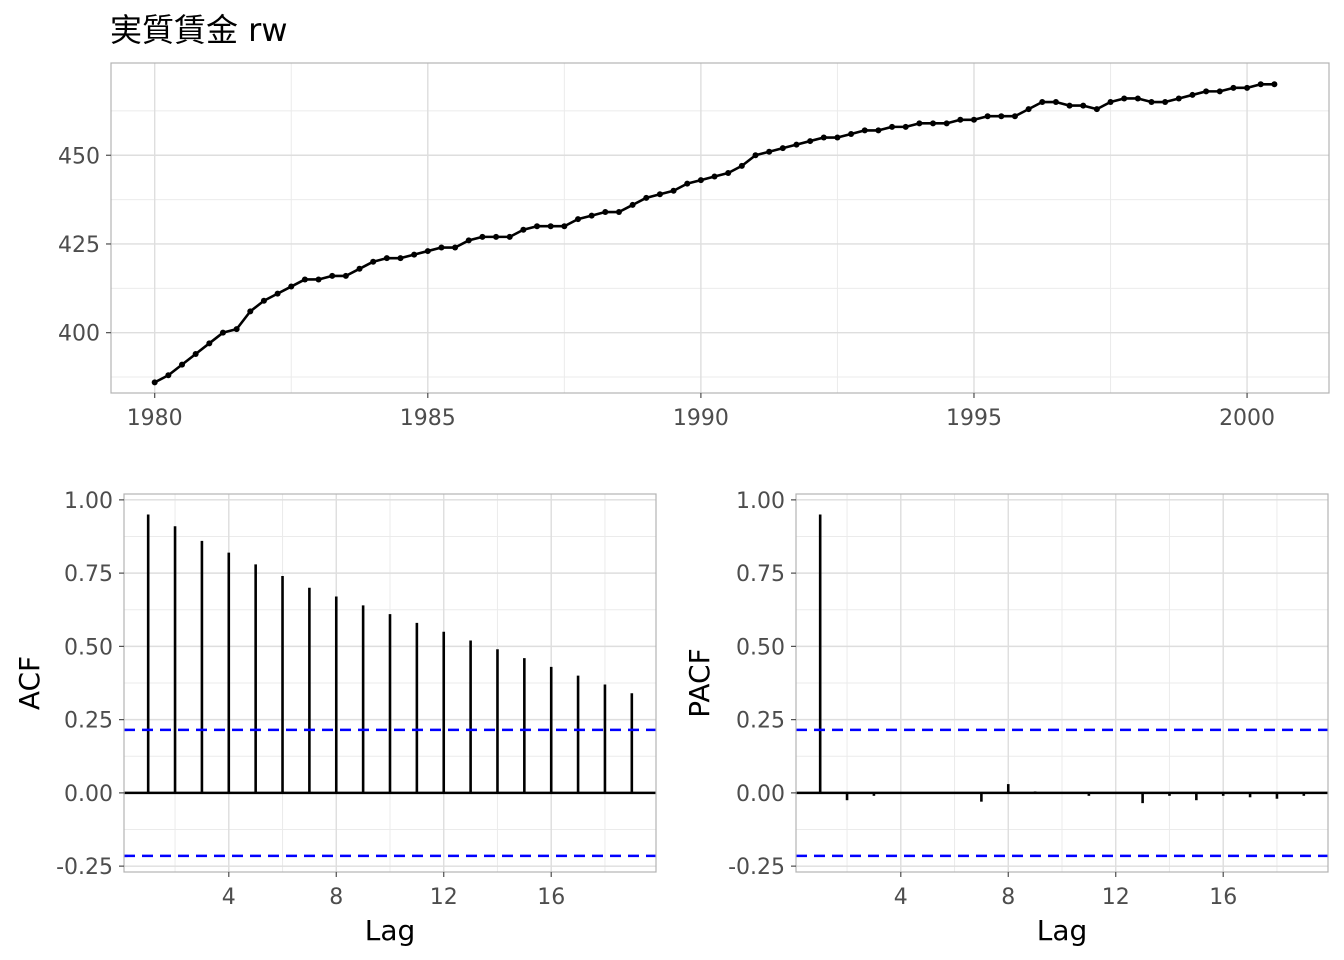 The image size is (1344, 960). Describe the element at coordinates (79, 245) in the screenshot. I see `y-tick-label: 425` at that location.